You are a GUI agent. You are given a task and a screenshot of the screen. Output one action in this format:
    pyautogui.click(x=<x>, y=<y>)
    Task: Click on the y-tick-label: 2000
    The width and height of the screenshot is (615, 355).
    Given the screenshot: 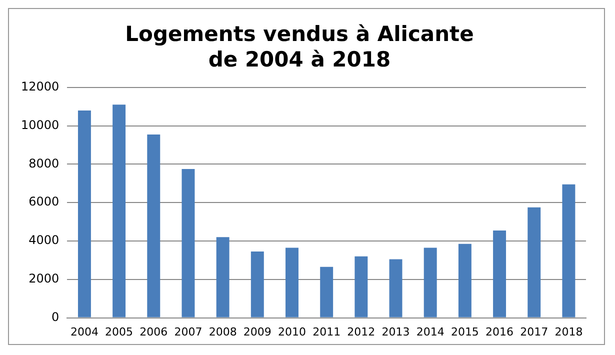 What is the action you would take?
    pyautogui.click(x=44, y=279)
    